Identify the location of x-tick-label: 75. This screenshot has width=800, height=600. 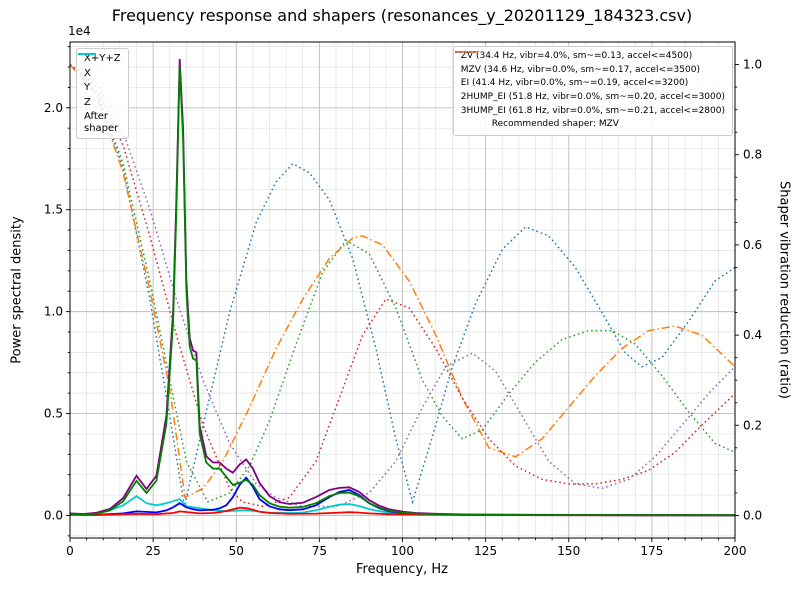
(319, 551).